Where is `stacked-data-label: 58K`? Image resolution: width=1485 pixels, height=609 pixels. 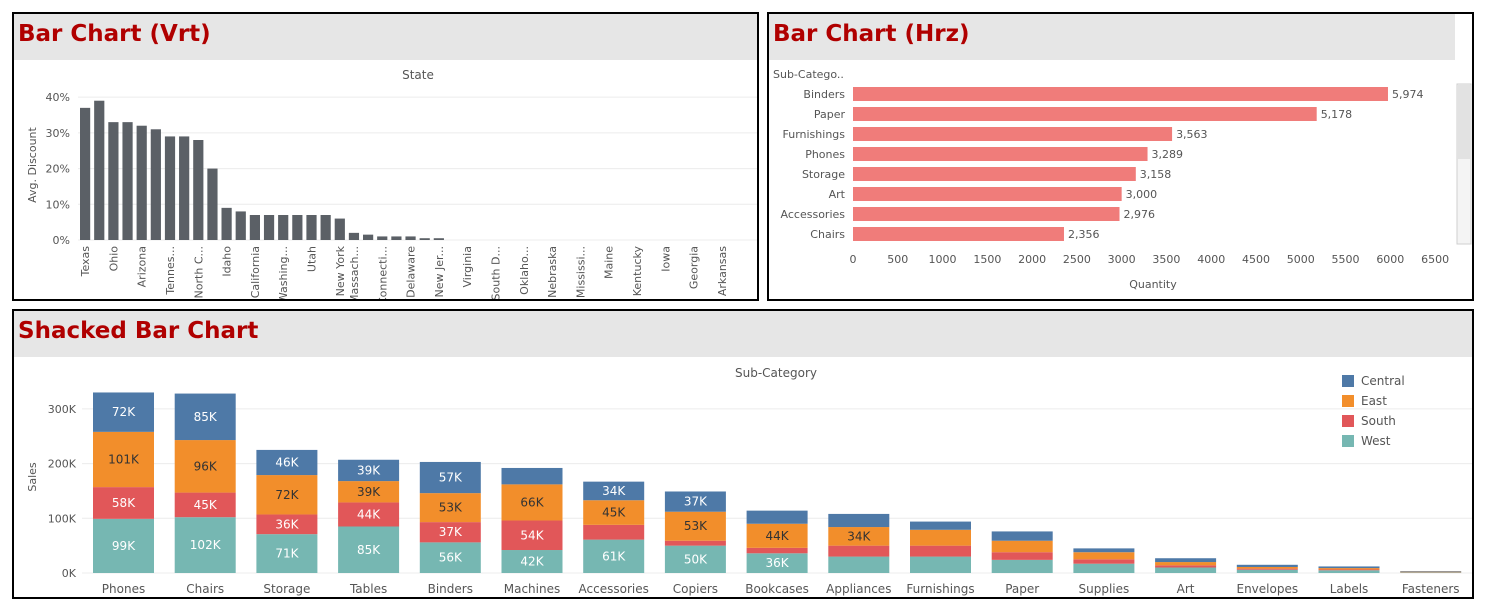 stacked-data-label: 58K is located at coordinates (124, 503).